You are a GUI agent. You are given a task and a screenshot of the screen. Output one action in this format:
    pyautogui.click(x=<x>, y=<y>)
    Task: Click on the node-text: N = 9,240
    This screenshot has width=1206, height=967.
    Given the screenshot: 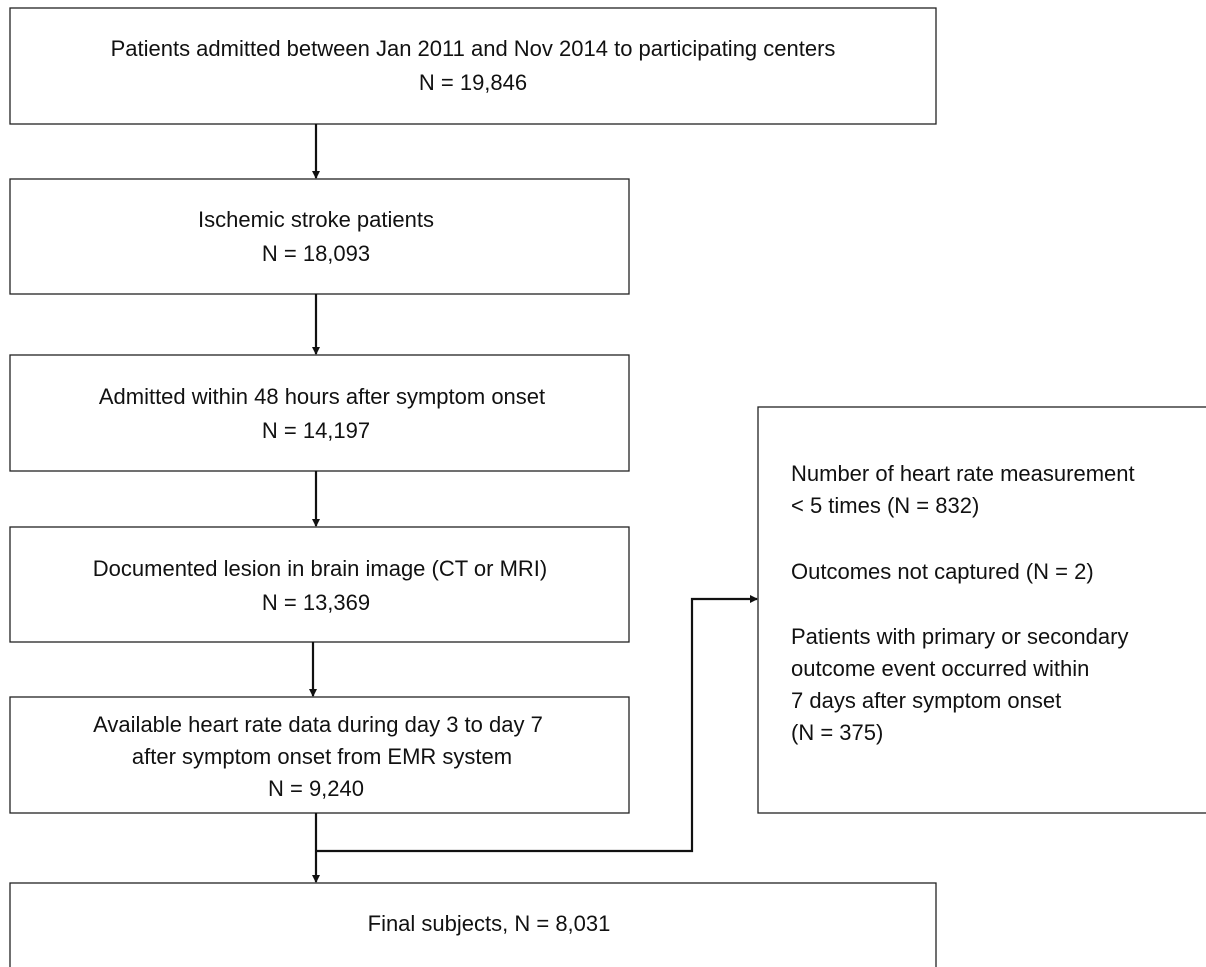 What is the action you would take?
    pyautogui.click(x=316, y=788)
    